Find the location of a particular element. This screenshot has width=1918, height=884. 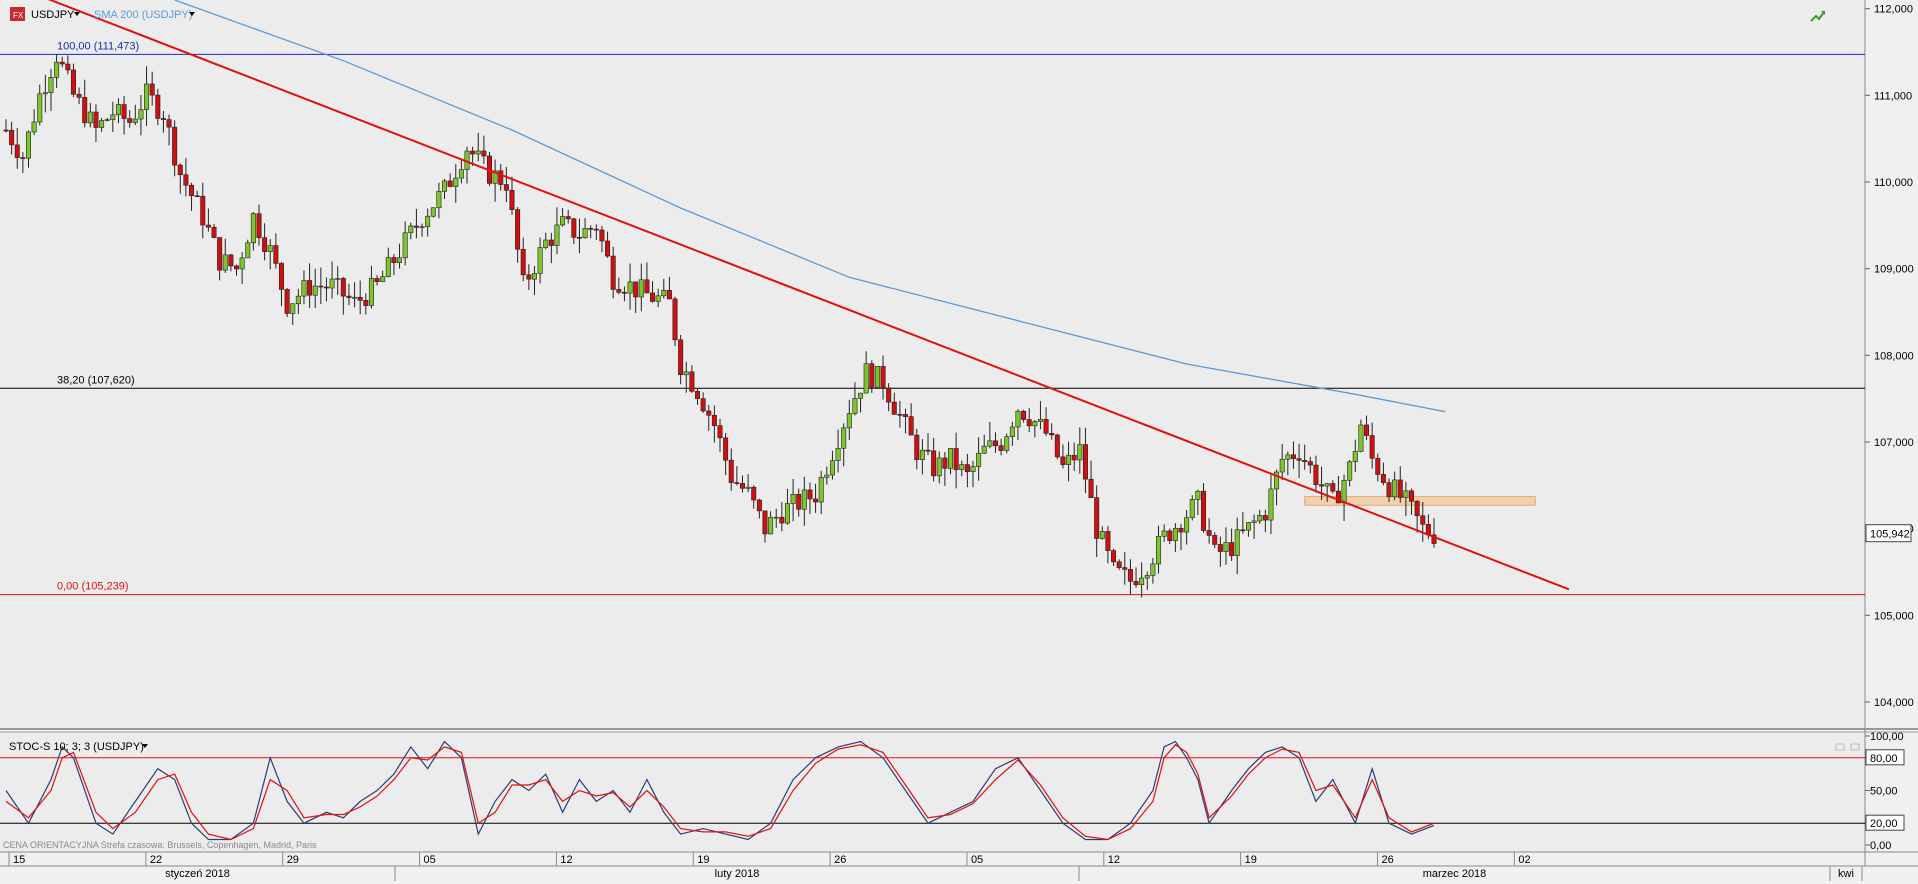

support-zone is located at coordinates (1420, 501).